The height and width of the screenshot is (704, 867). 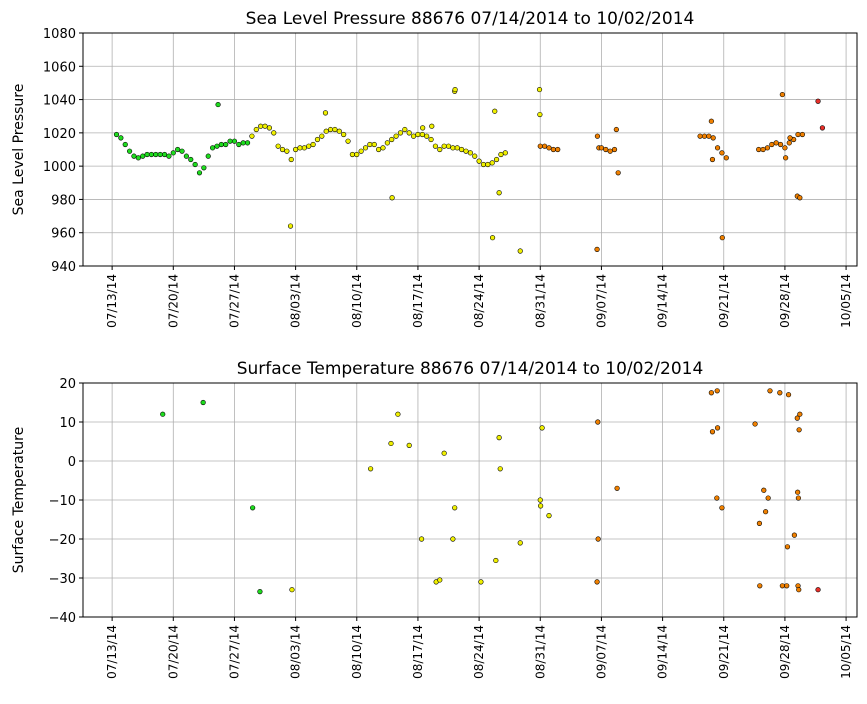 What do you see at coordinates (234, 652) in the screenshot?
I see `x-tick-label: 07/27/14` at bounding box center [234, 652].